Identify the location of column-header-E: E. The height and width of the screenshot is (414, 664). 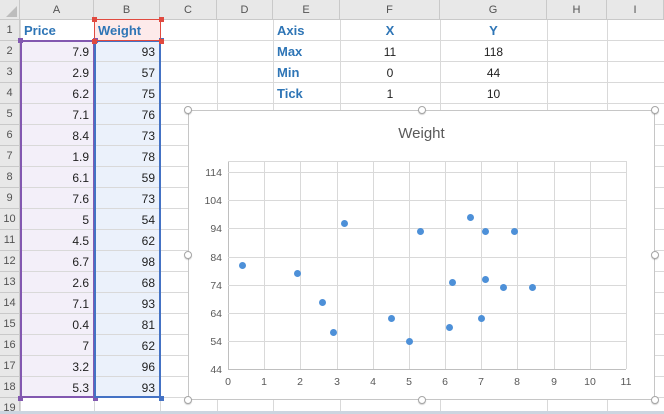
(306, 10).